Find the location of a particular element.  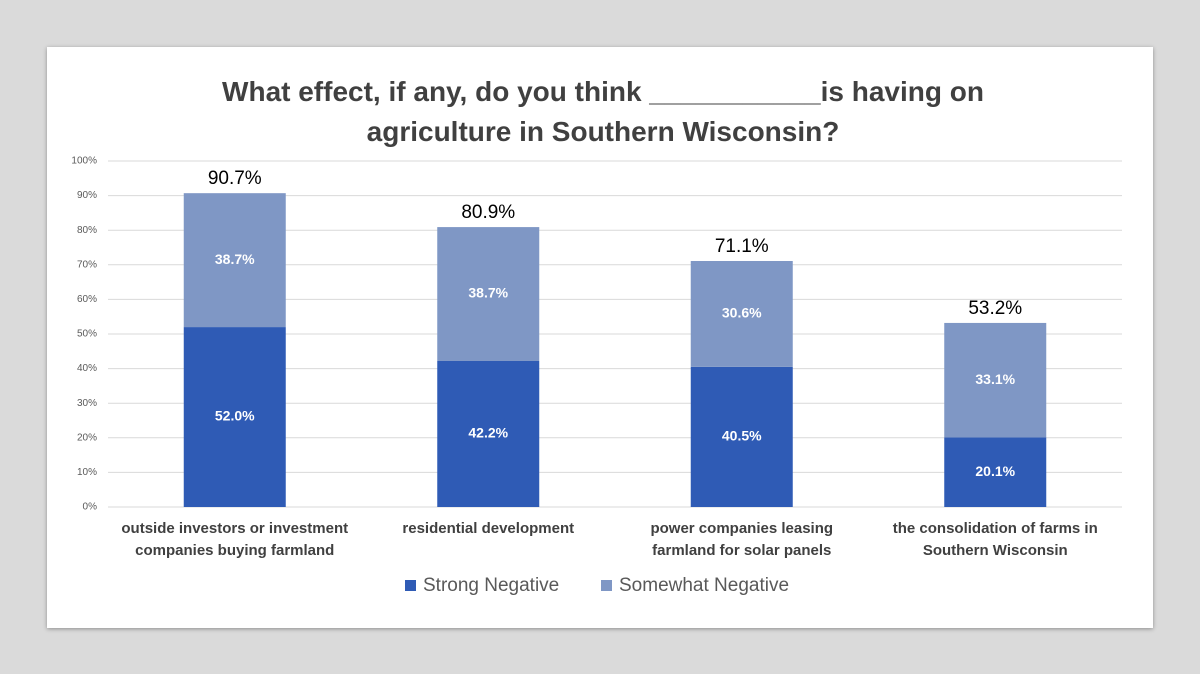

data-label: 52.0% is located at coordinates (235, 416).